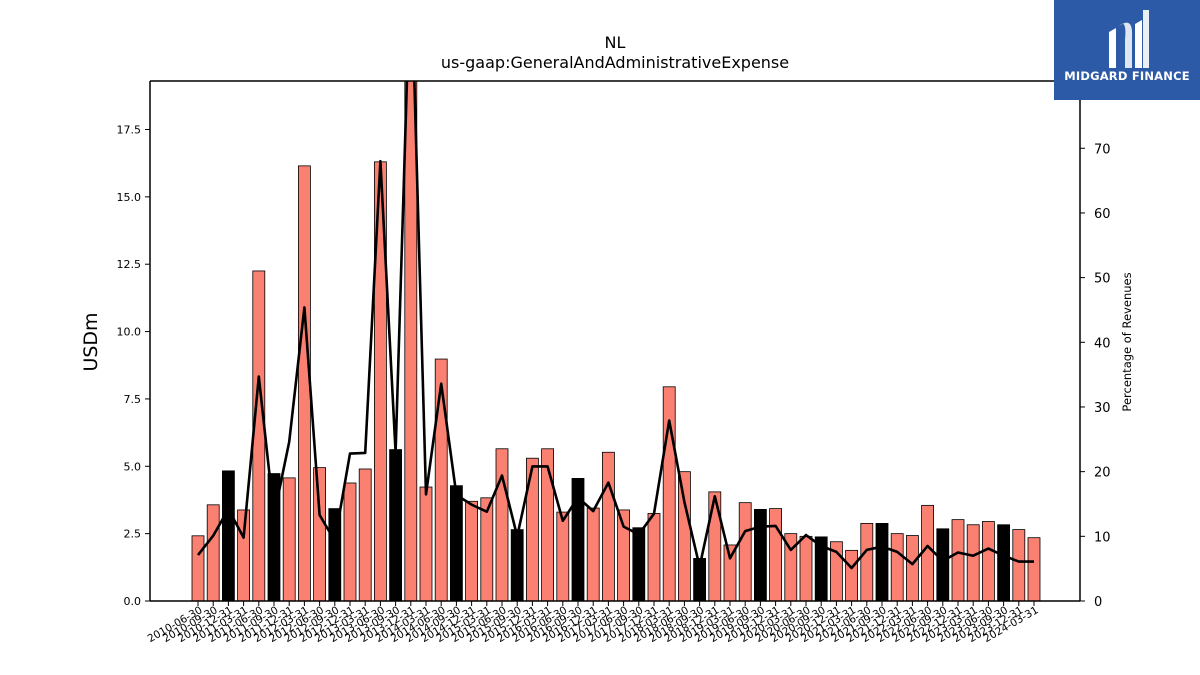 This screenshot has height=675, width=1200. Describe the element at coordinates (129, 264) in the screenshot. I see `y-tick-label: 12.5` at that location.